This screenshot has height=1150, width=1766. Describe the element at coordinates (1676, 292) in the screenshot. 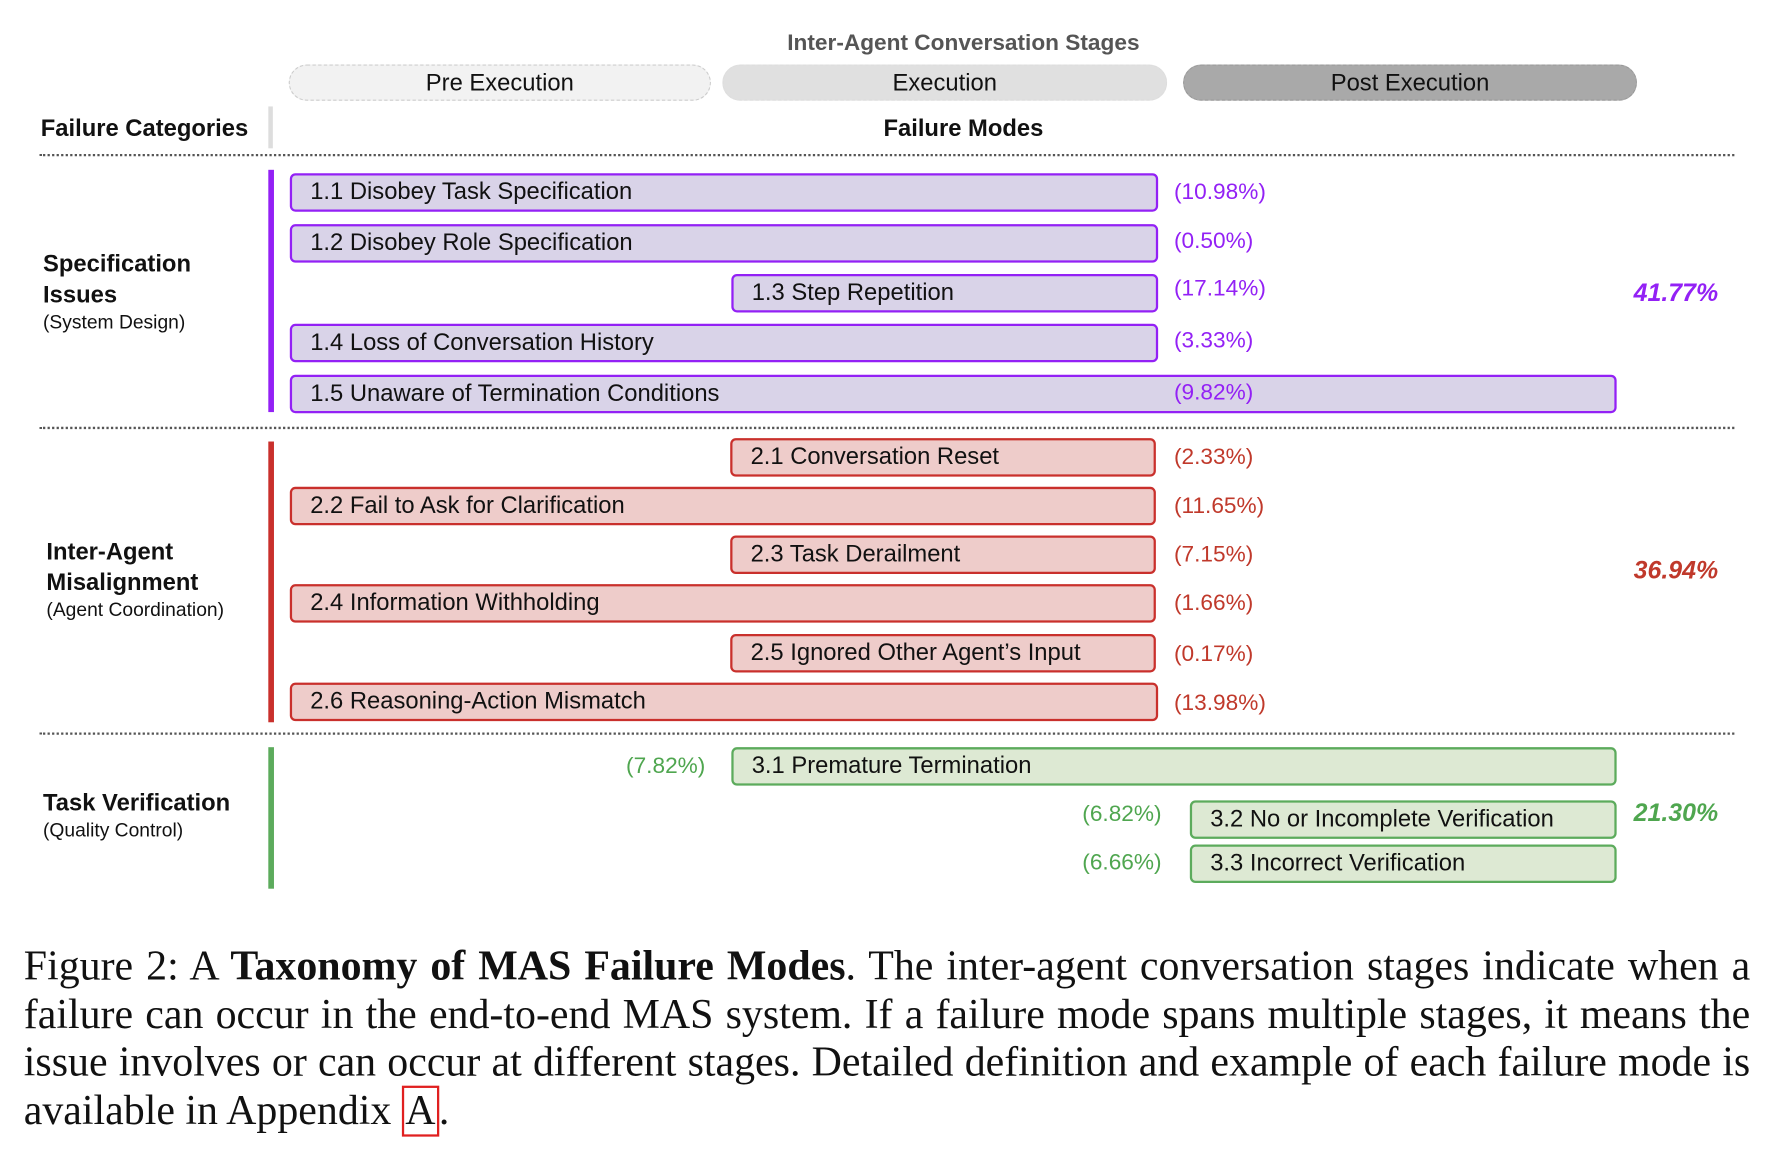

I see `category-total: 41.77%` at that location.